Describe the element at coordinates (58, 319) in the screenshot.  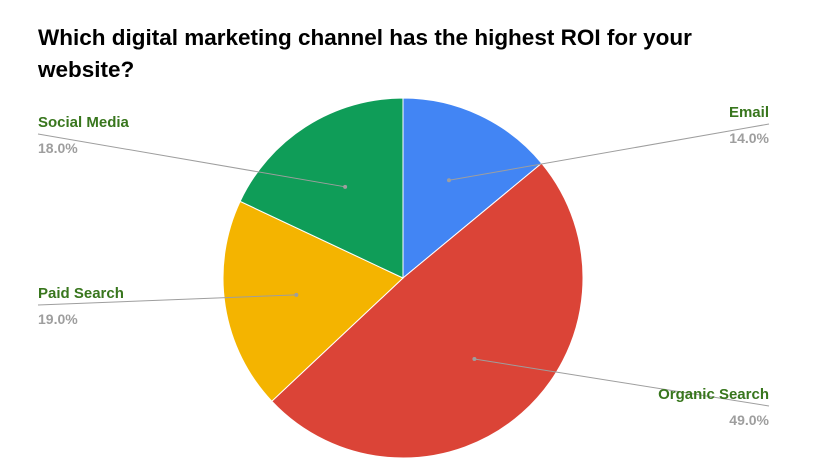
I see `slice-value-paid-search: 19.0%` at that location.